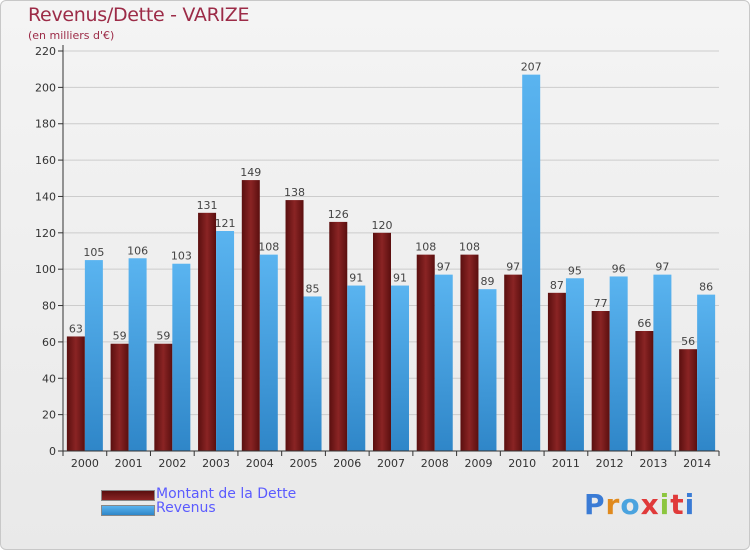  Describe the element at coordinates (575, 270) in the screenshot. I see `data-label-revenus: 95` at that location.